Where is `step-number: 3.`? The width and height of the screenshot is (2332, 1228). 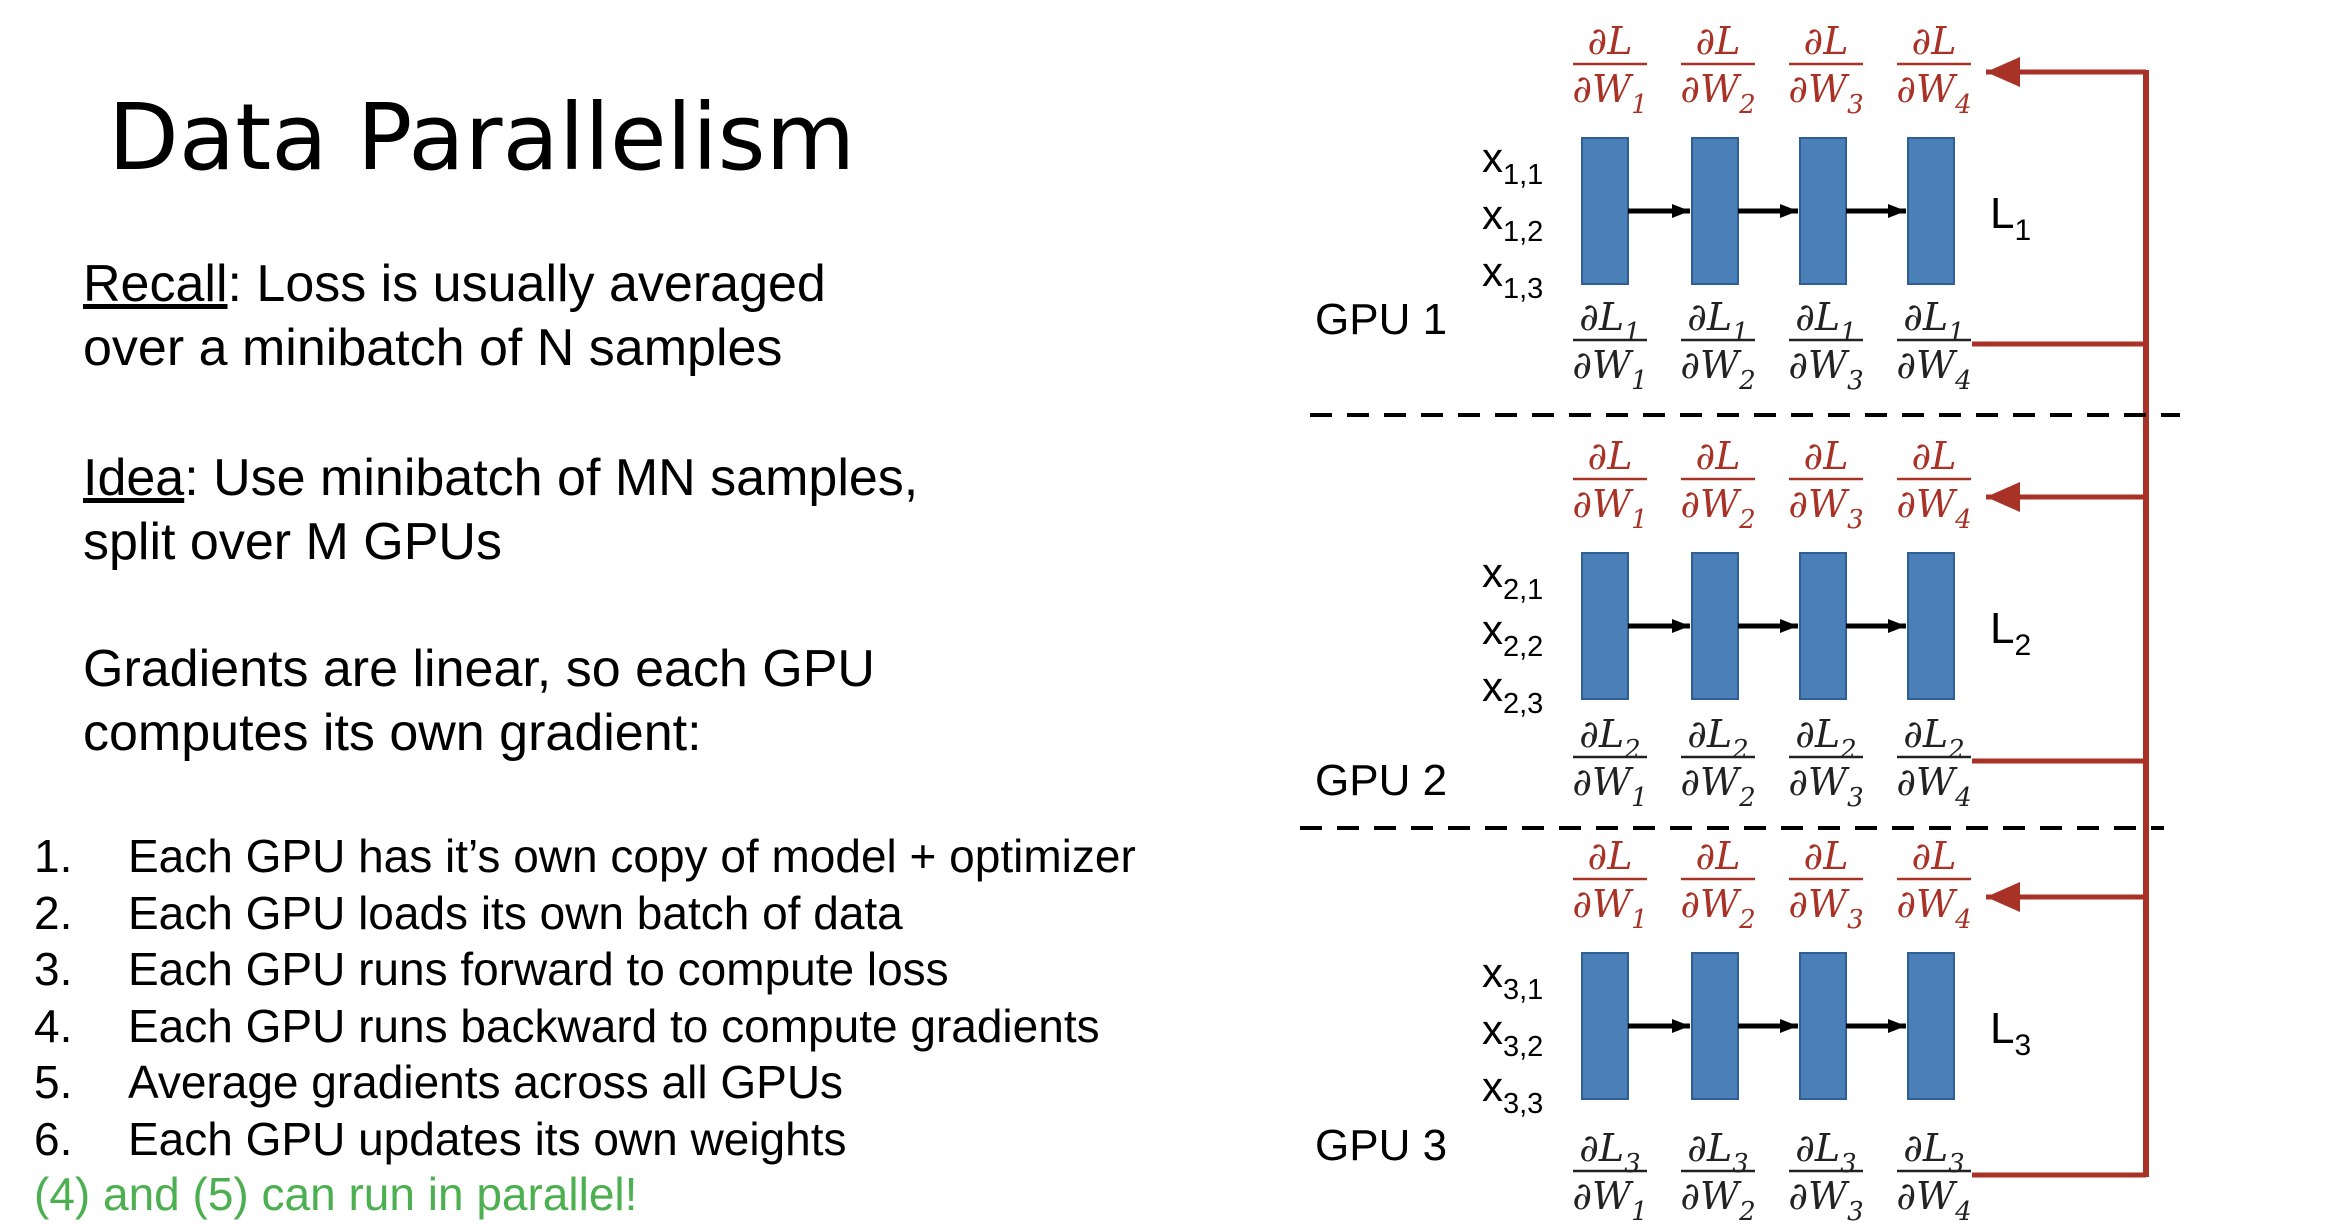 step-number: 3. is located at coordinates (53, 969).